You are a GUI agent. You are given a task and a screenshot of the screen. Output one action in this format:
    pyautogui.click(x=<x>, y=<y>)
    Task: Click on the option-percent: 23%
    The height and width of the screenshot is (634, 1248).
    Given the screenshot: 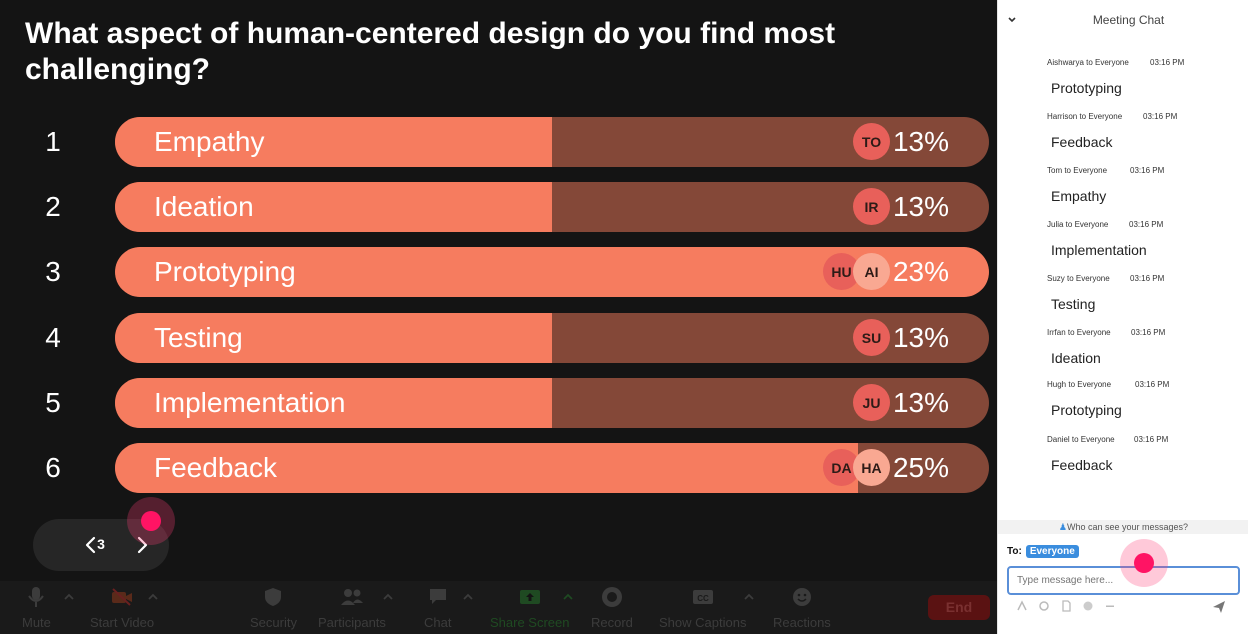 What is the action you would take?
    pyautogui.click(x=920, y=271)
    